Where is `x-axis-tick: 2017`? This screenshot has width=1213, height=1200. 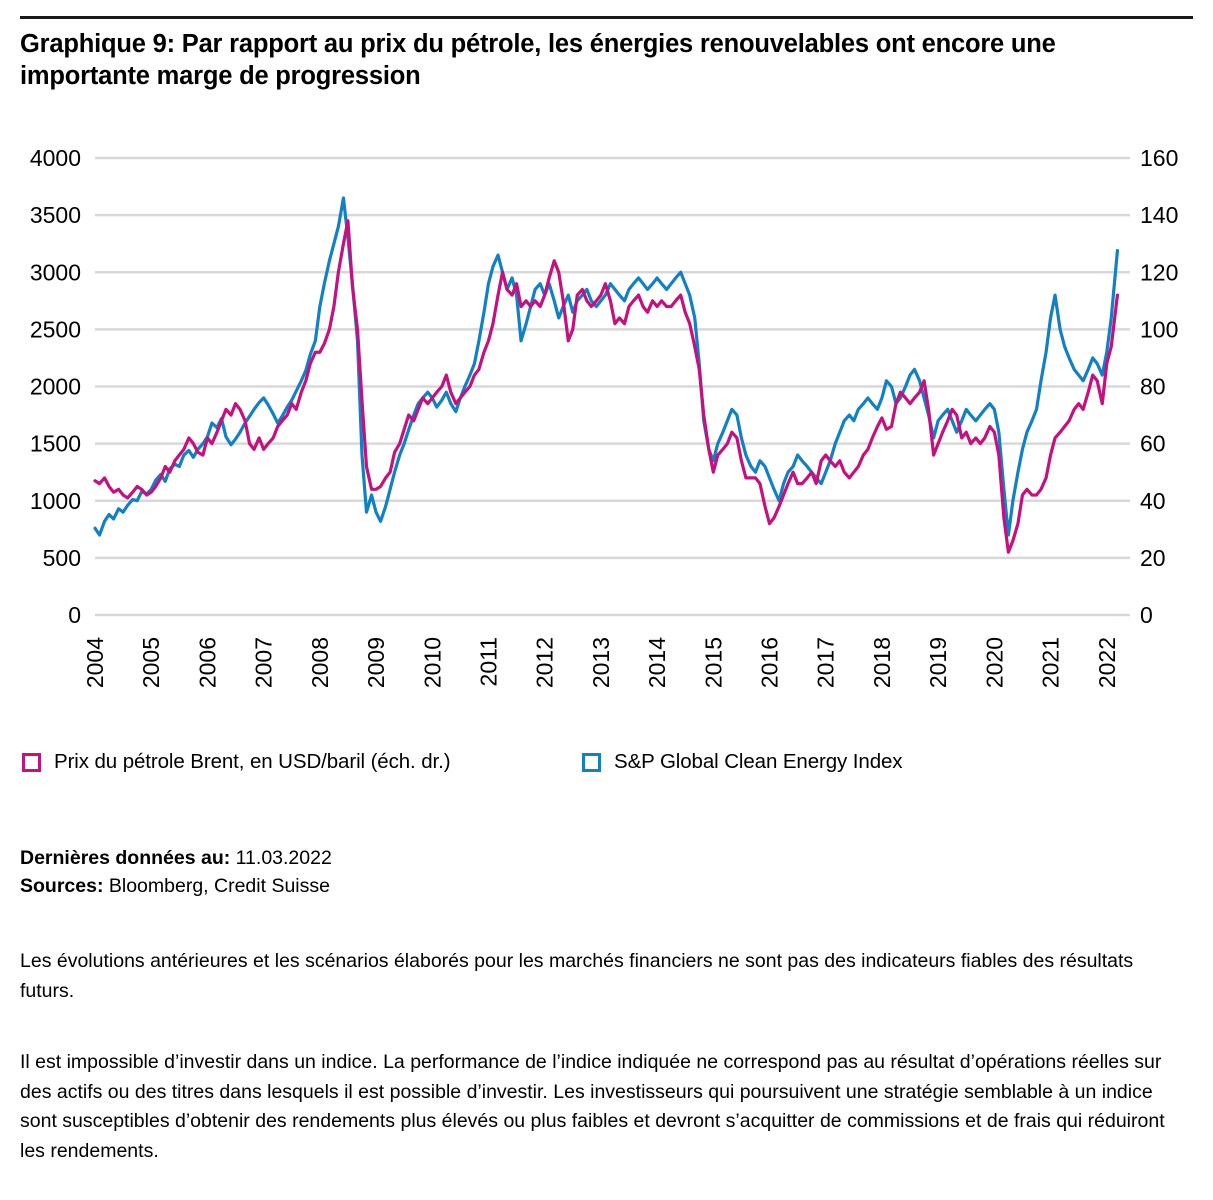
x-axis-tick: 2017 is located at coordinates (826, 662).